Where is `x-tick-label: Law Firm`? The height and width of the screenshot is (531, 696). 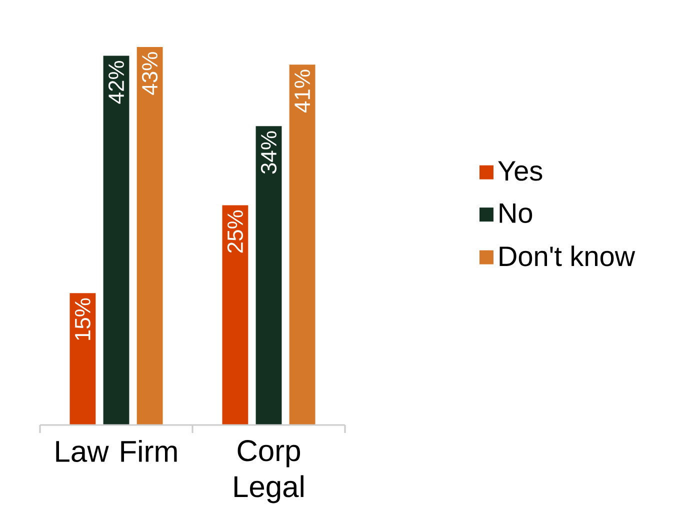
x-tick-label: Law Firm is located at coordinates (116, 451).